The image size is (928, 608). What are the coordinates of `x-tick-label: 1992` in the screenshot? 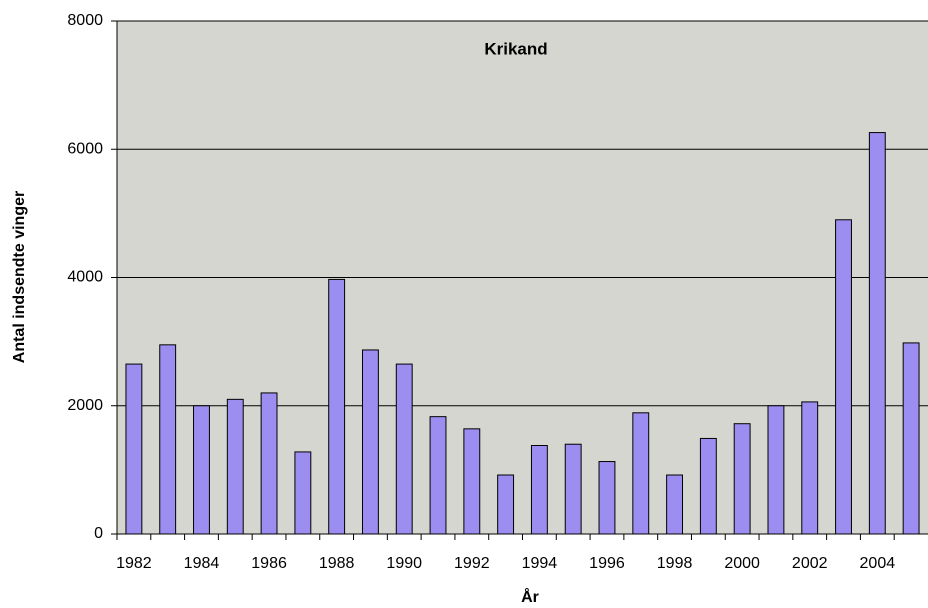 It's located at (472, 563).